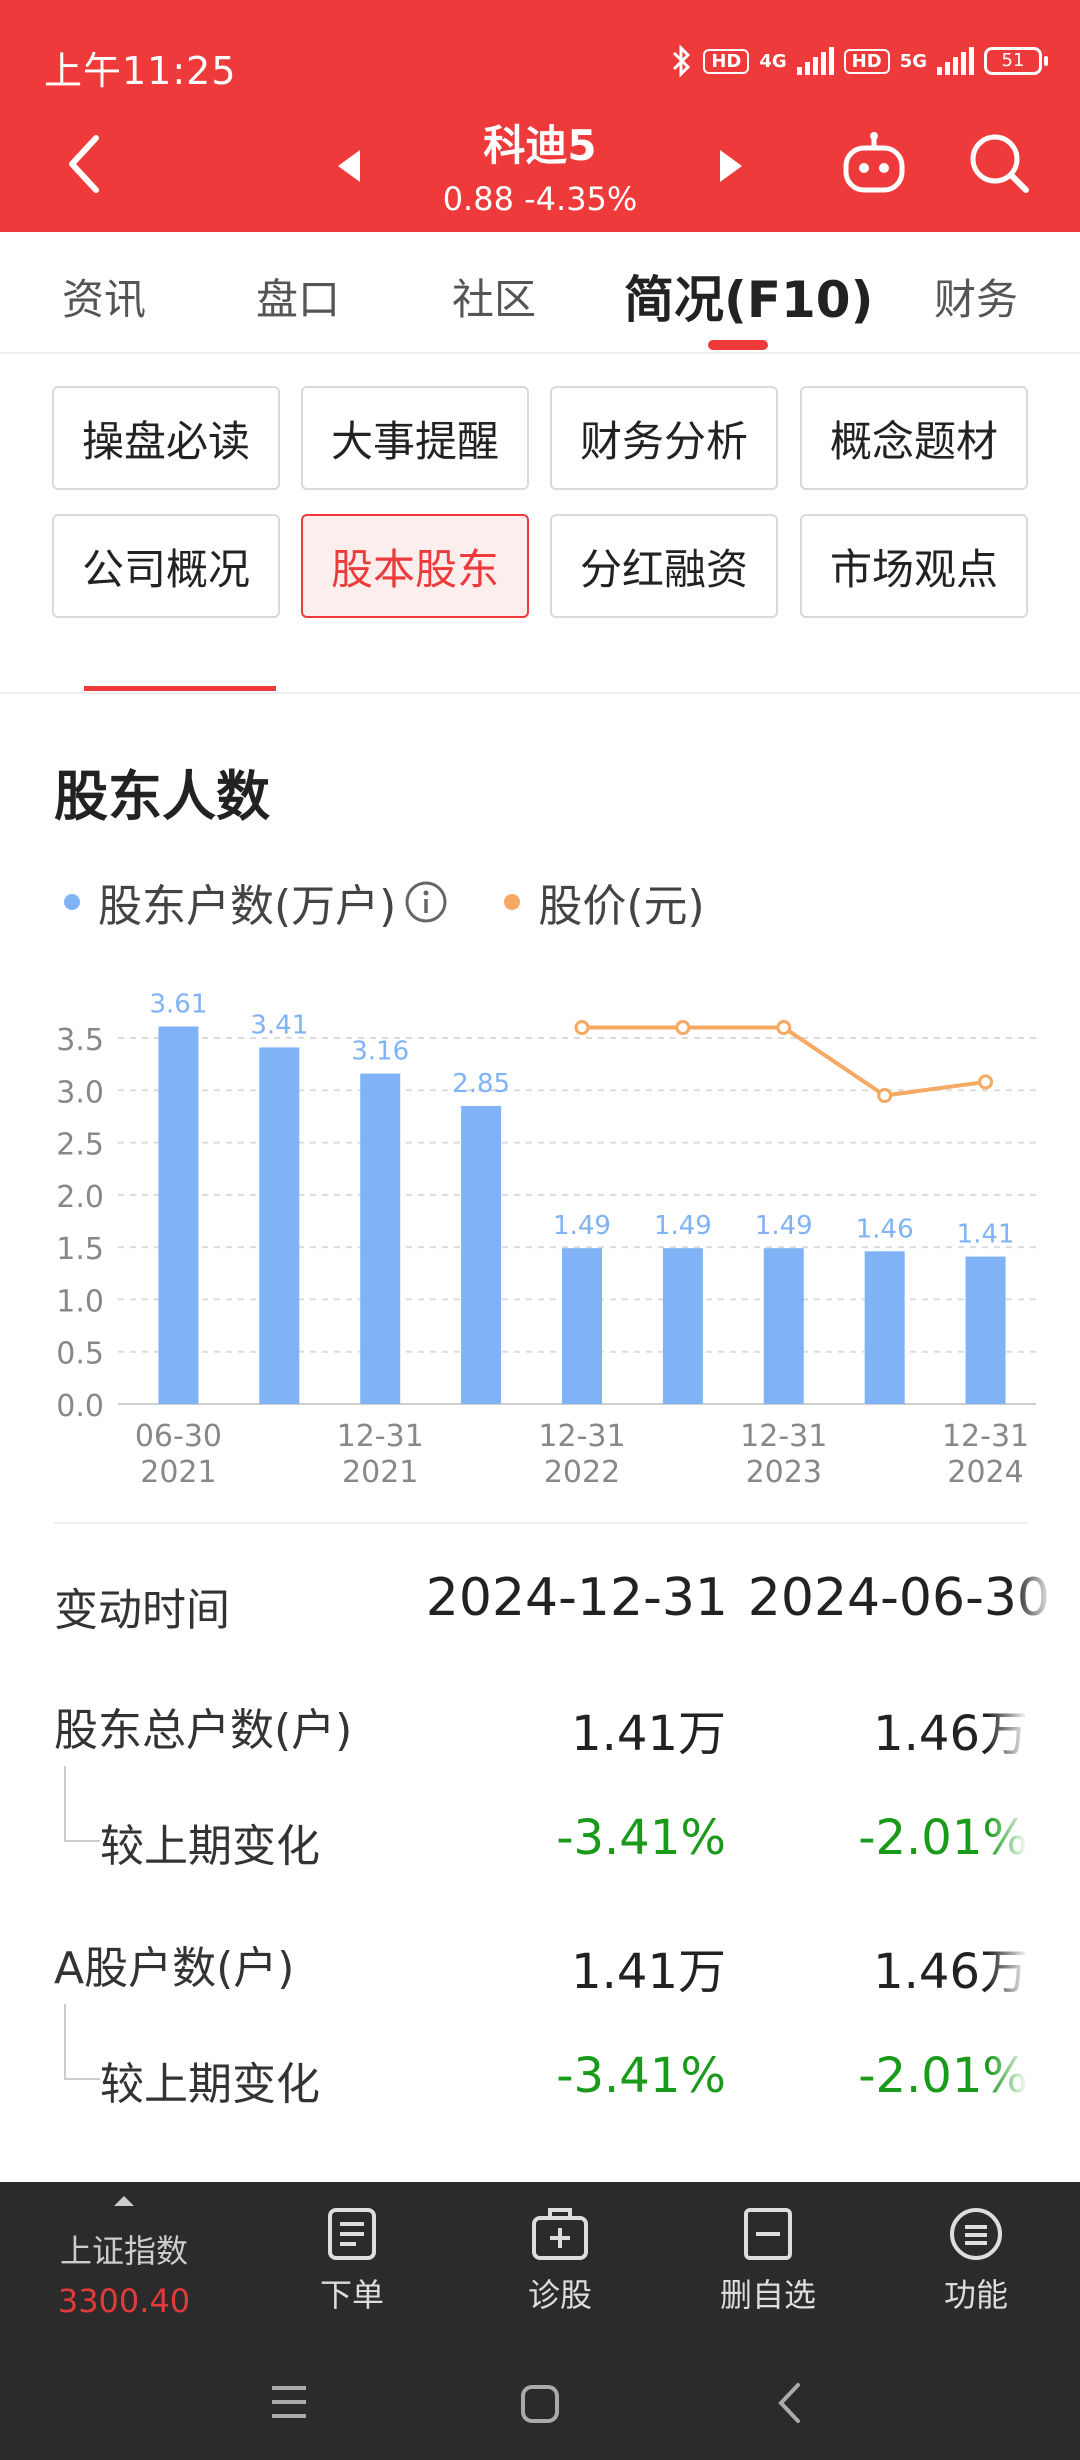 This screenshot has width=1080, height=2460. I want to click on table-row: 股东总户数(户) 1.41万 1.46万, so click(540, 1734).